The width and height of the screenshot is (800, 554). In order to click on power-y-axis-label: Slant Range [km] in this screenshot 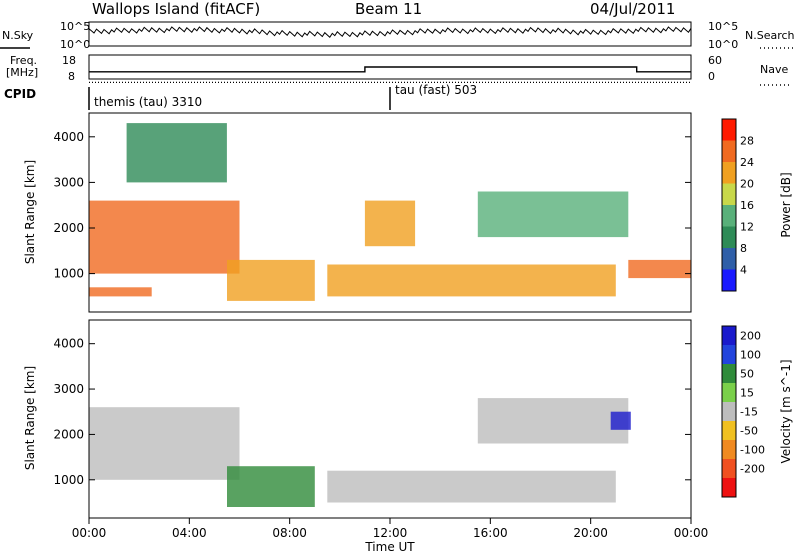, I will do `click(30, 212)`.